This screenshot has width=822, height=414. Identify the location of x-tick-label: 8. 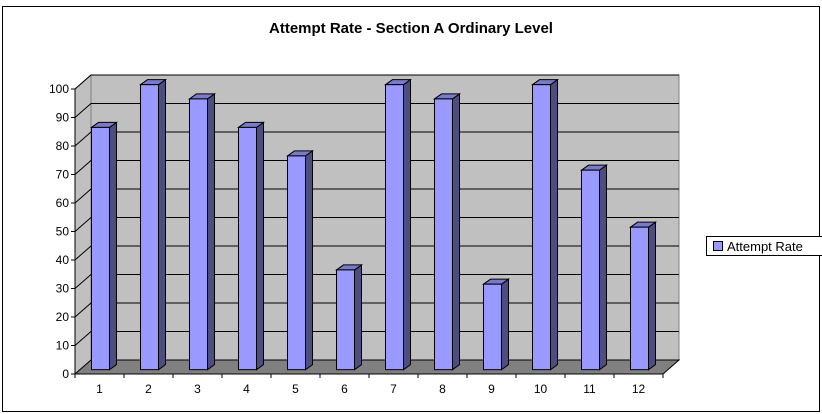
(442, 389).